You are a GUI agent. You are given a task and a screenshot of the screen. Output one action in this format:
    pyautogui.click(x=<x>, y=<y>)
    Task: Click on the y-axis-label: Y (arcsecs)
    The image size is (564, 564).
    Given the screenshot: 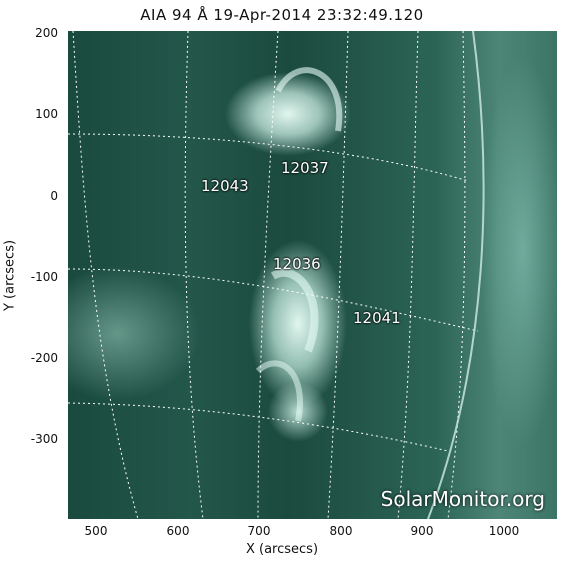 What is the action you would take?
    pyautogui.click(x=10, y=275)
    